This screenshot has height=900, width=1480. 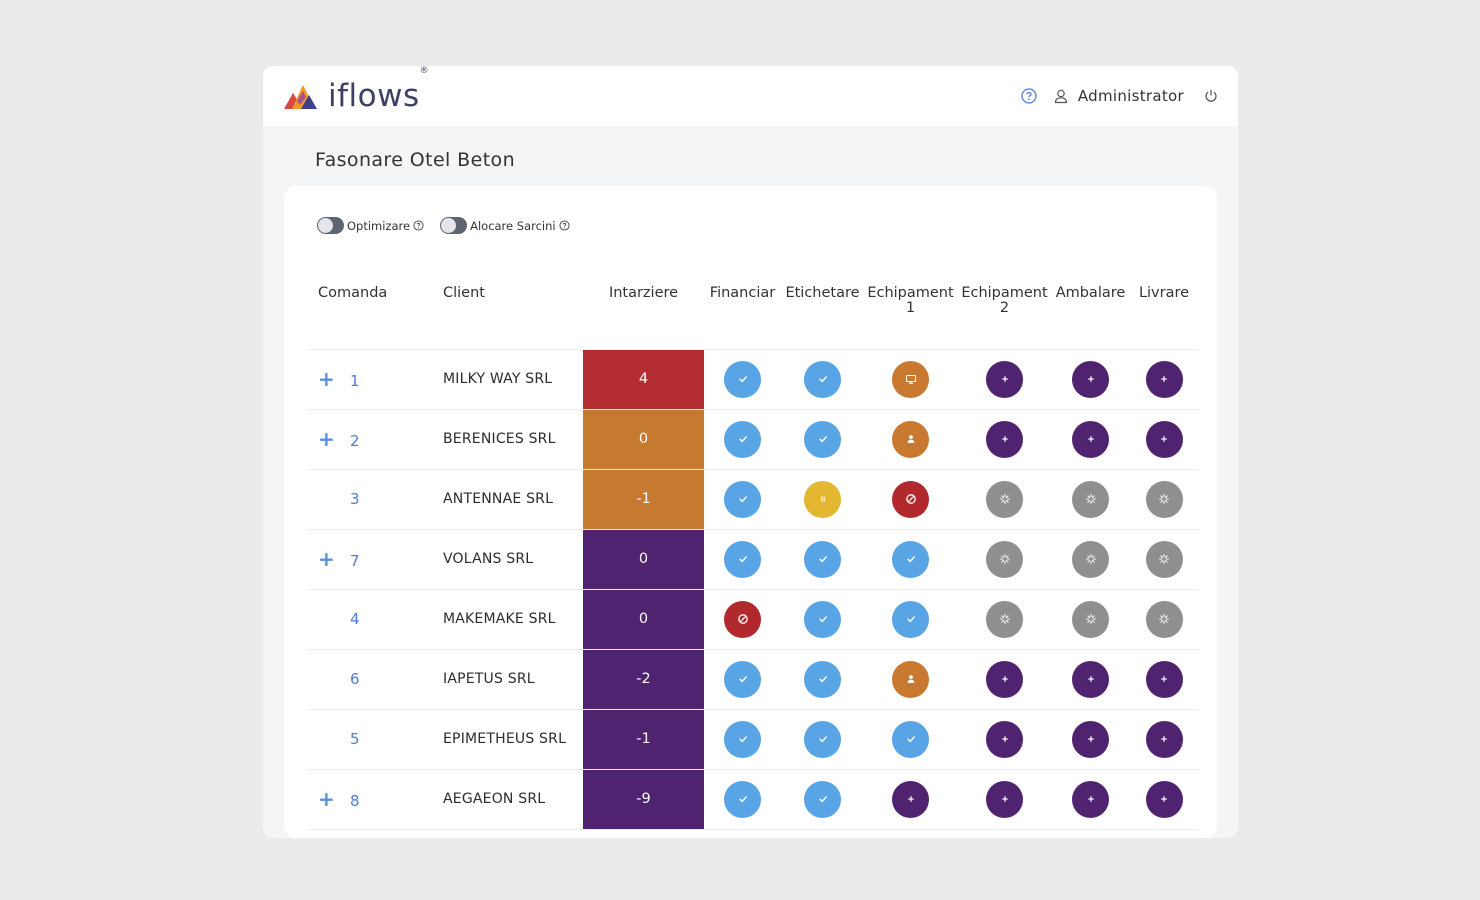 I want to click on col-header-echipament-2: Echipament 2, so click(x=1004, y=313).